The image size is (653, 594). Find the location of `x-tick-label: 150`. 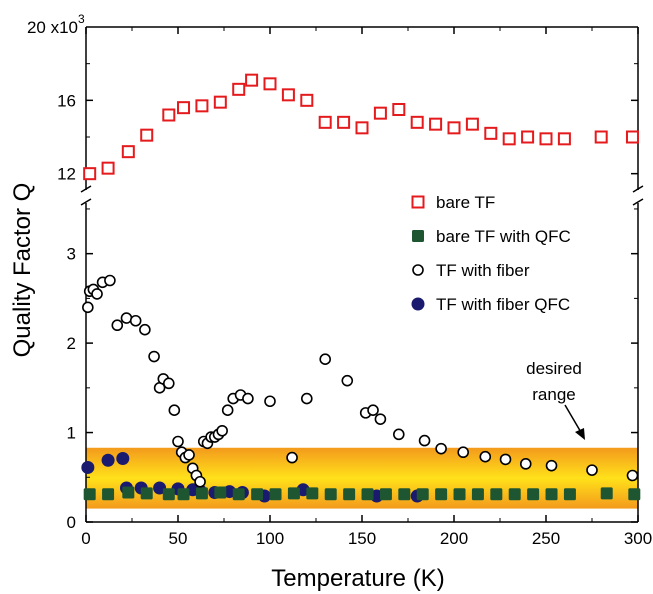

x-tick-label: 150 is located at coordinates (362, 538).